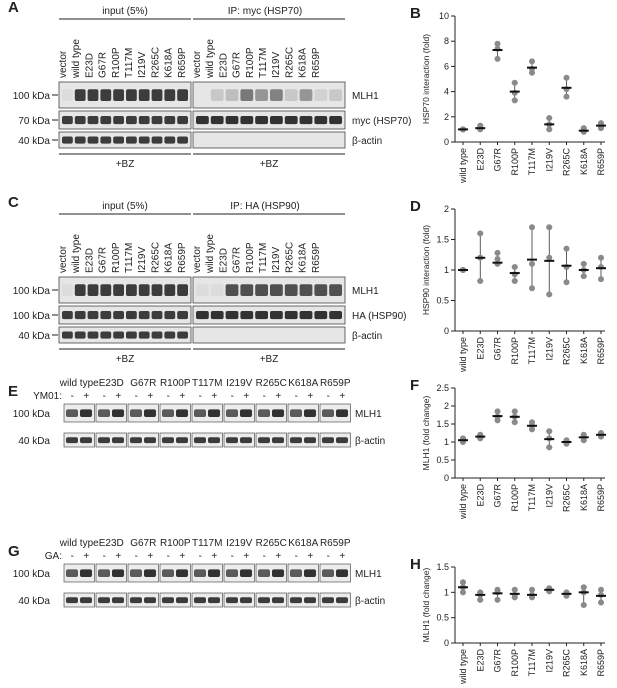  I want to click on x-tick-label: G67R, so click(498, 661).